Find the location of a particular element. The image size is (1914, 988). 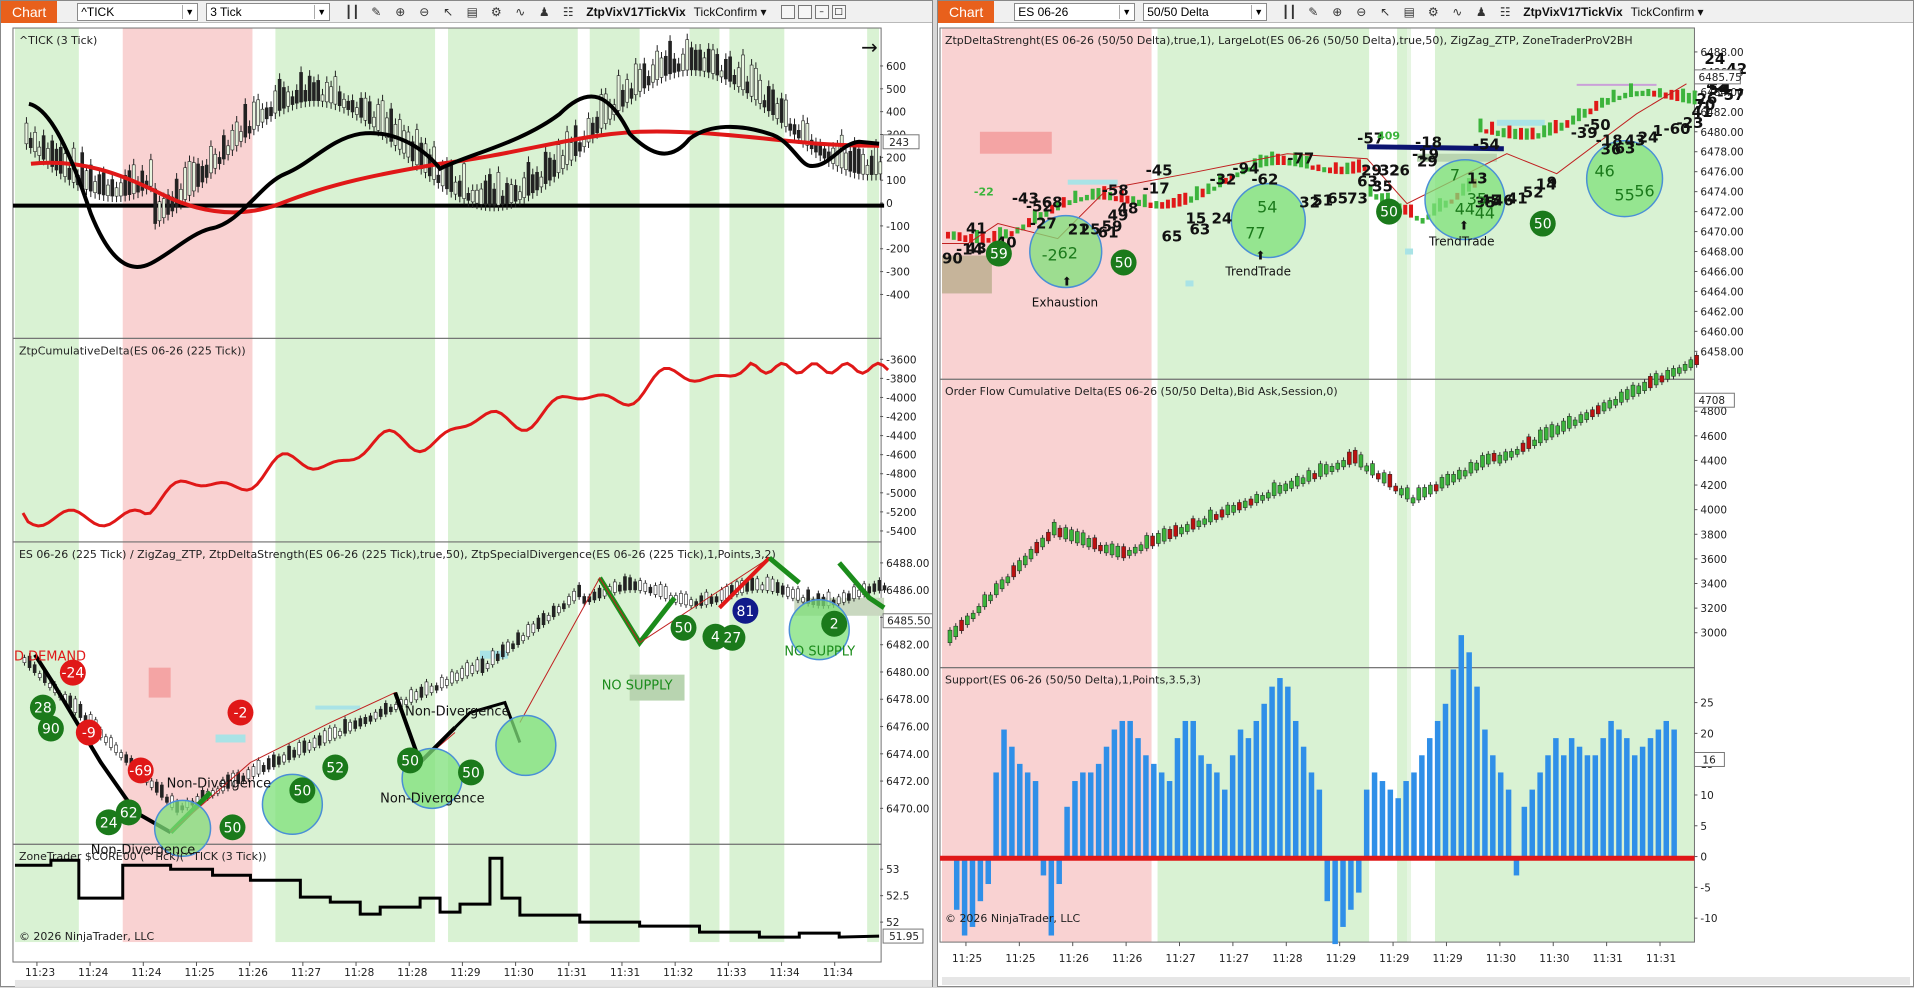

delta-bubble: -2 is located at coordinates (1050, 255).